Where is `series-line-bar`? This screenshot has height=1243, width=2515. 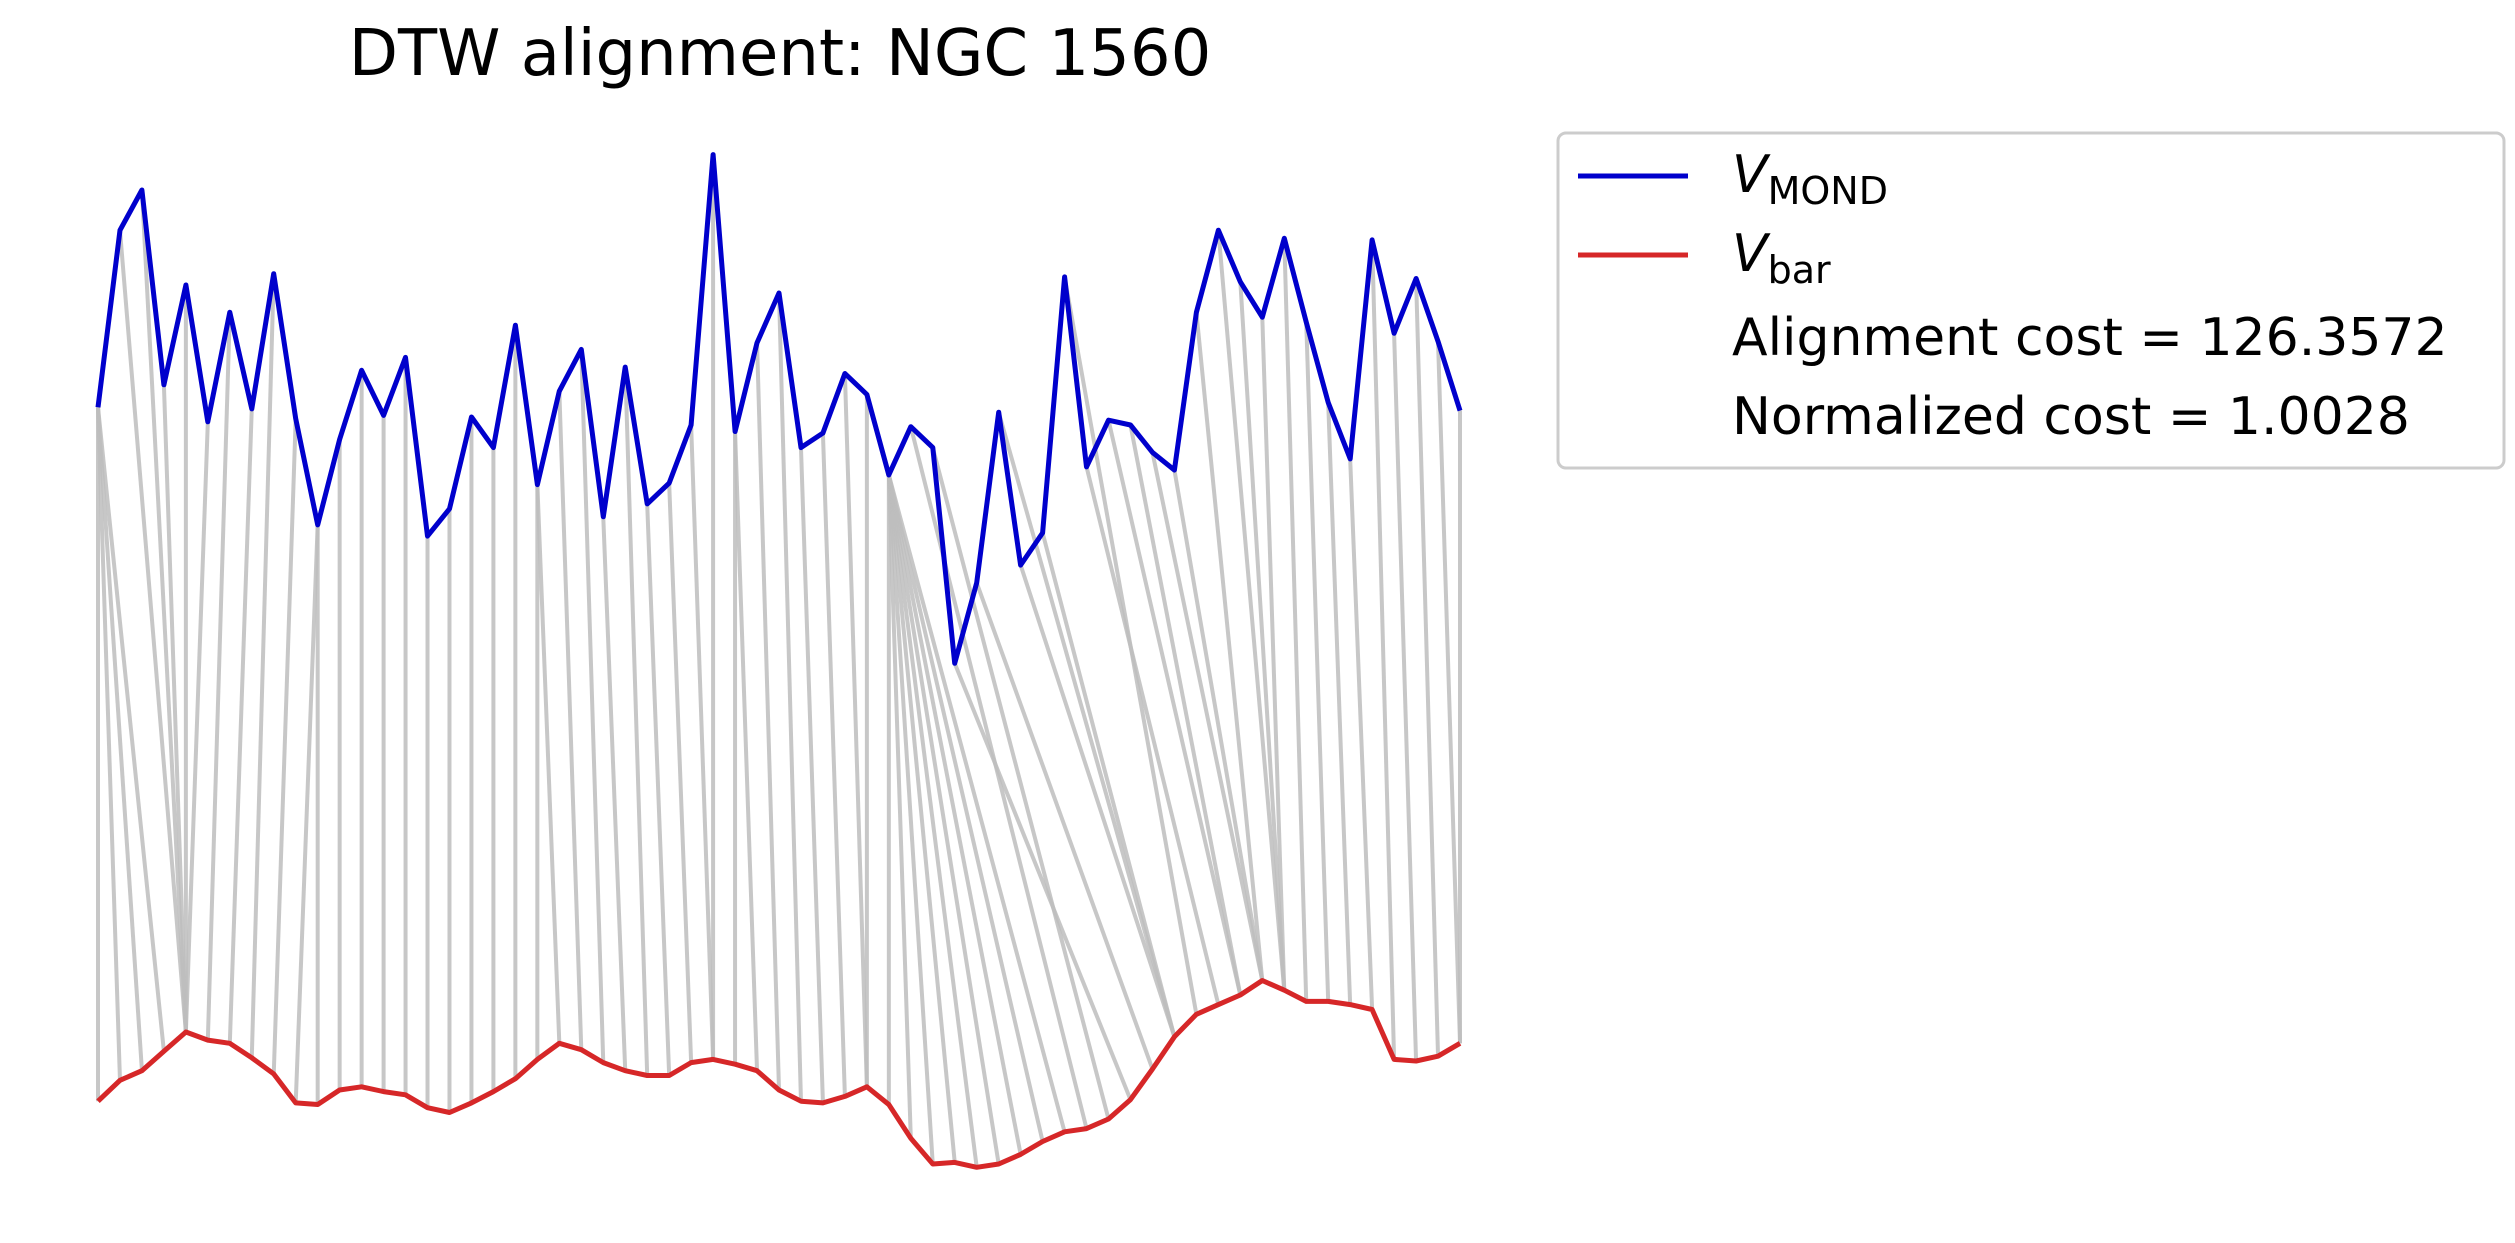 series-line-bar is located at coordinates (779, 1074).